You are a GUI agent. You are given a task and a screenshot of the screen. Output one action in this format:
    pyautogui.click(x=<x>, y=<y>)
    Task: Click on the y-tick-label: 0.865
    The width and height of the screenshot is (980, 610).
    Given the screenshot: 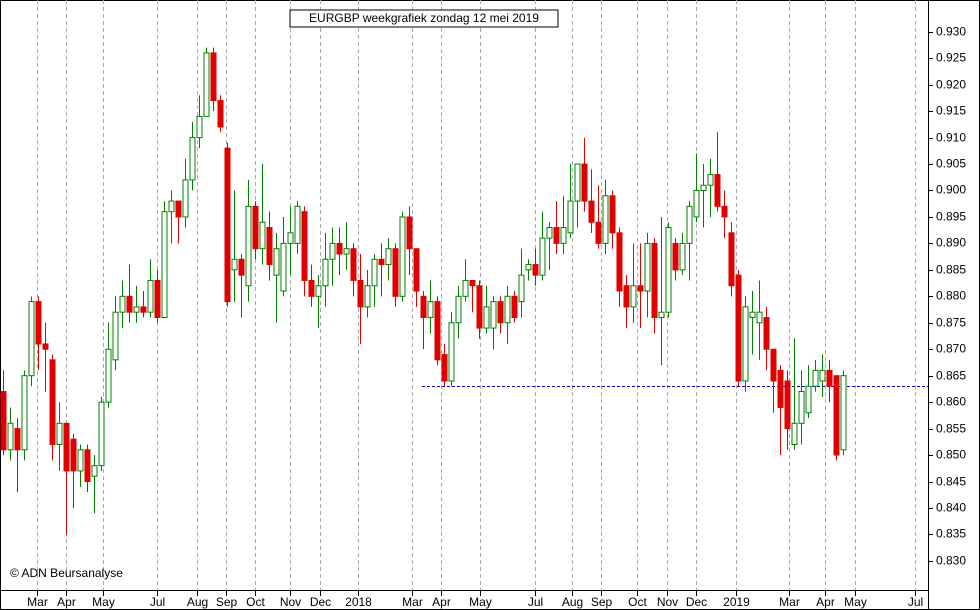 What is the action you would take?
    pyautogui.click(x=951, y=376)
    